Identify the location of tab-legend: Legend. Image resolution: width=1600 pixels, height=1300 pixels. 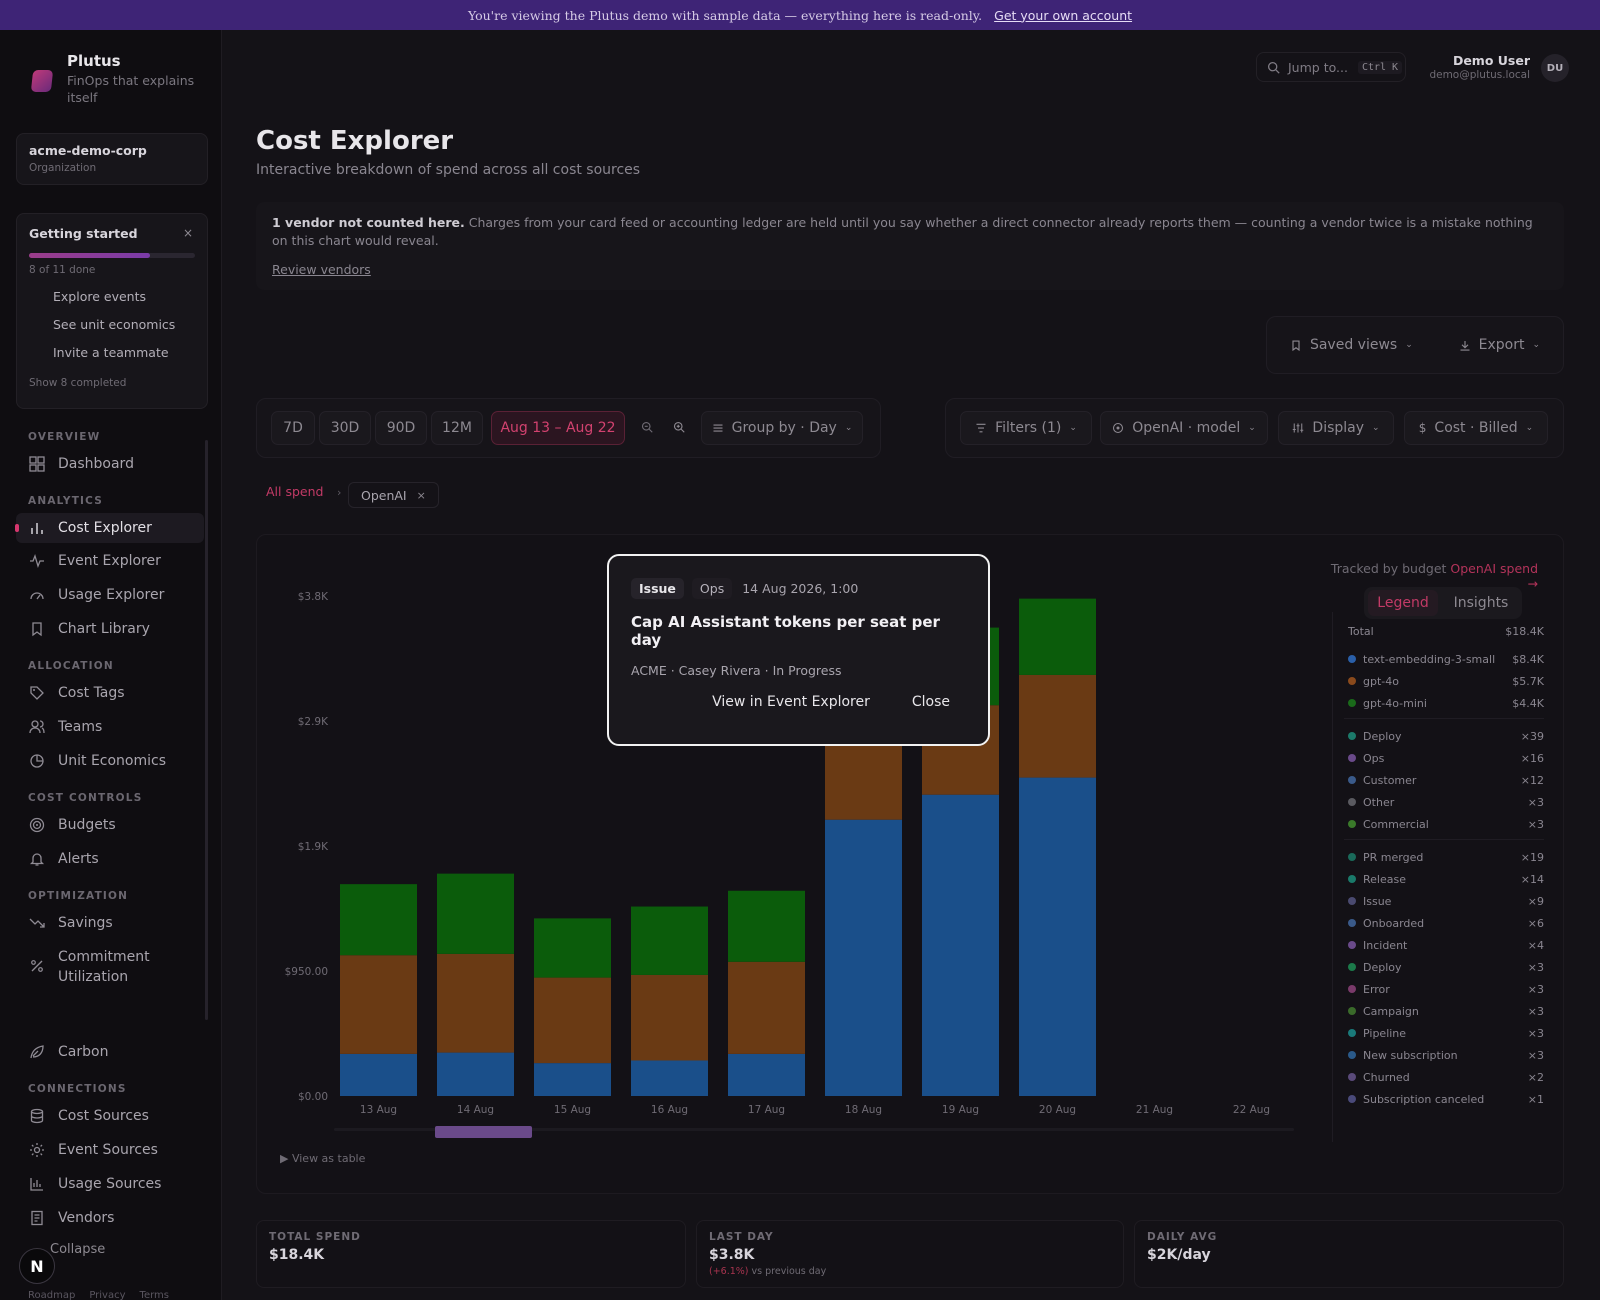
(1403, 603).